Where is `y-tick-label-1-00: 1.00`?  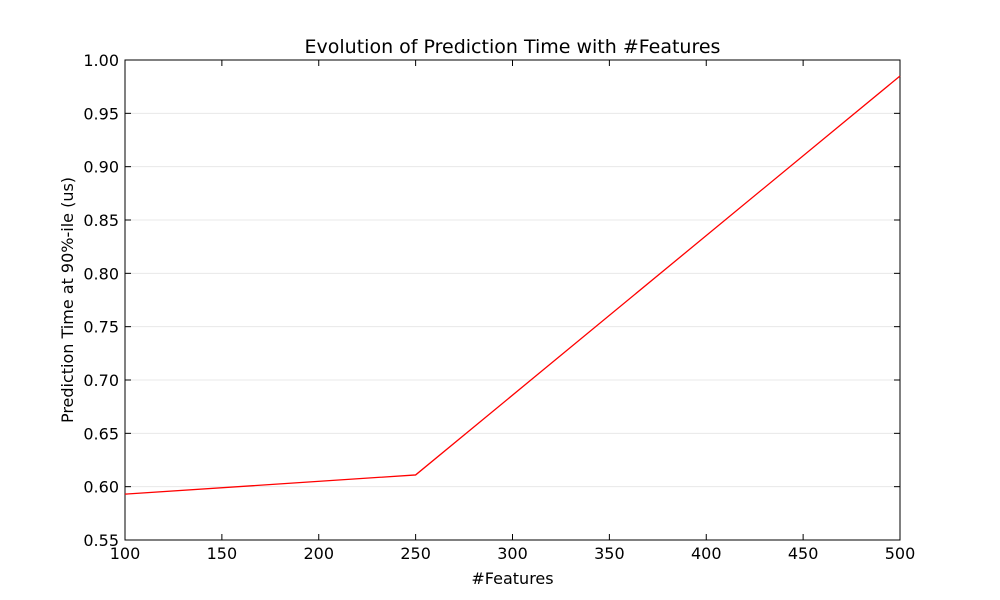
y-tick-label-1-00: 1.00 is located at coordinates (101, 60).